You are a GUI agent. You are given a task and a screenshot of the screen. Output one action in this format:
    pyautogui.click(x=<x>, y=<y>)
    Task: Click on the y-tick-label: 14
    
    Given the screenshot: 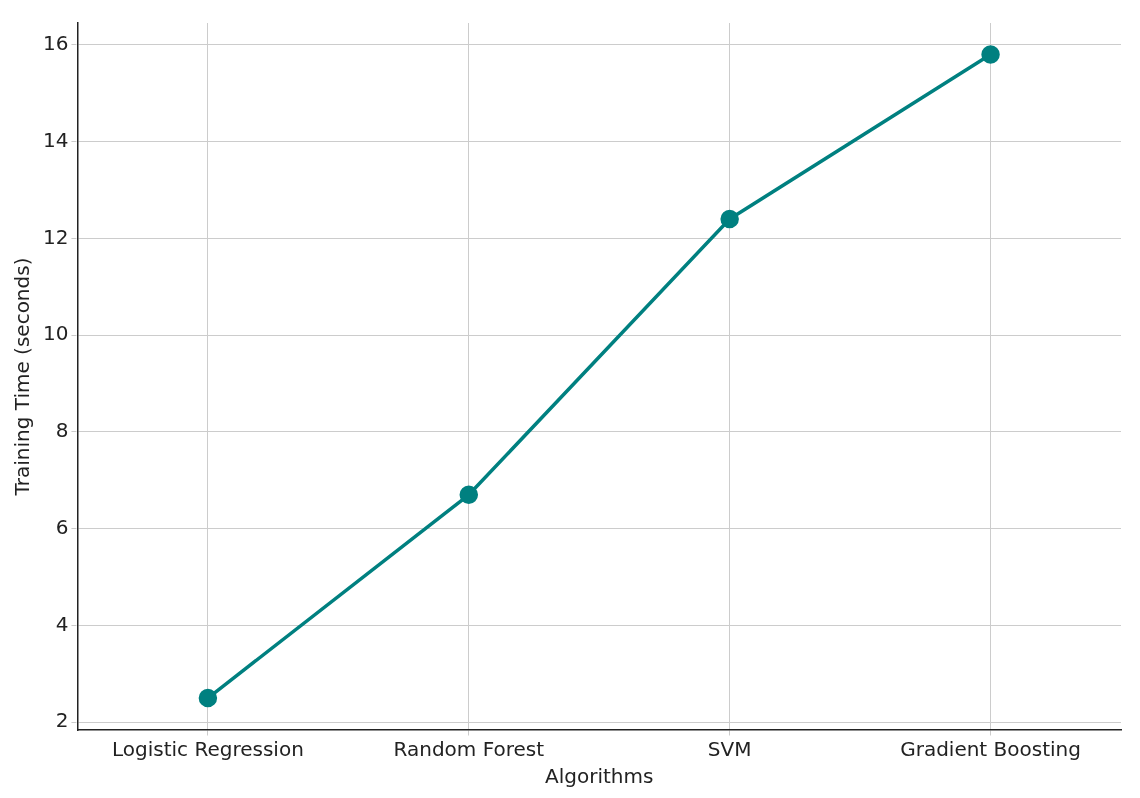 What is the action you would take?
    pyautogui.click(x=56, y=139)
    